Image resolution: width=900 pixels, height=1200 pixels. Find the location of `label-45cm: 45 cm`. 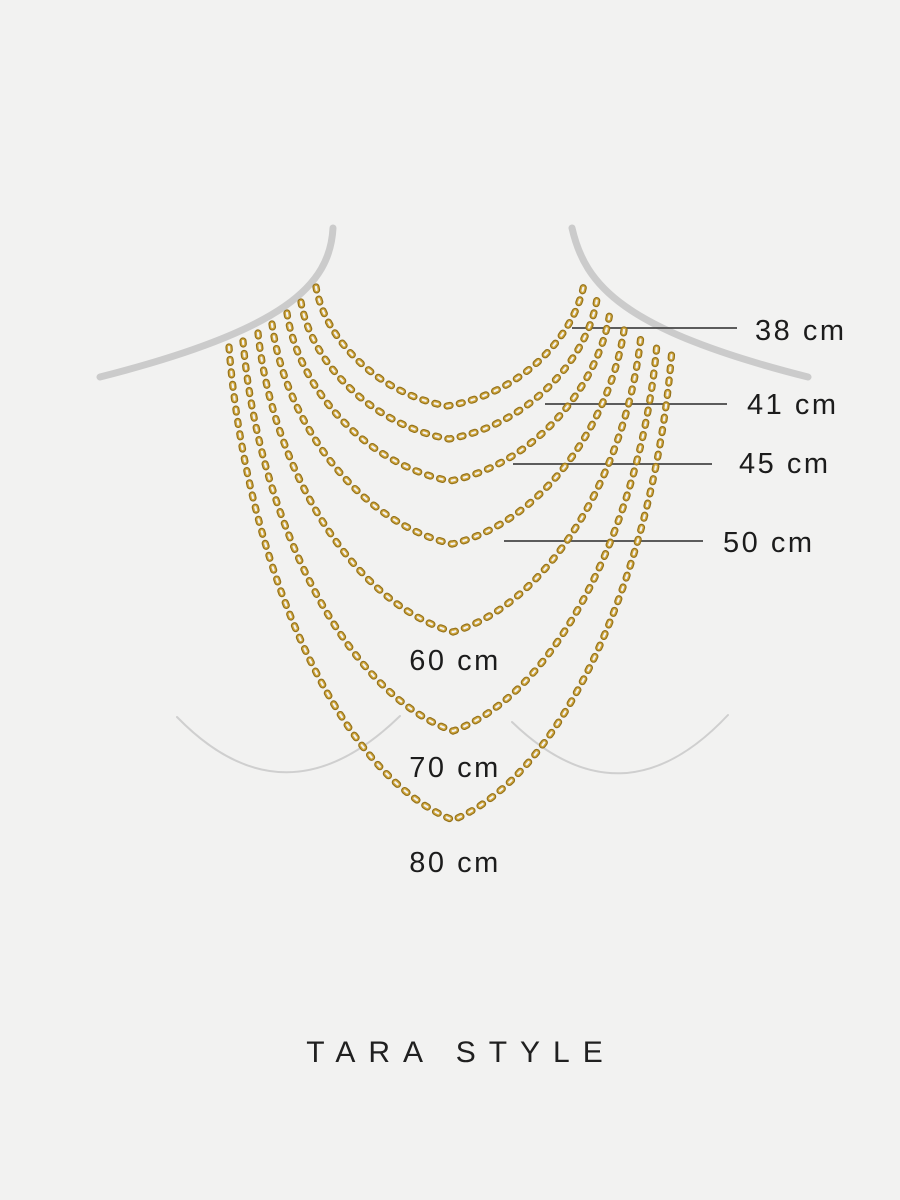

label-45cm: 45 cm is located at coordinates (784, 464).